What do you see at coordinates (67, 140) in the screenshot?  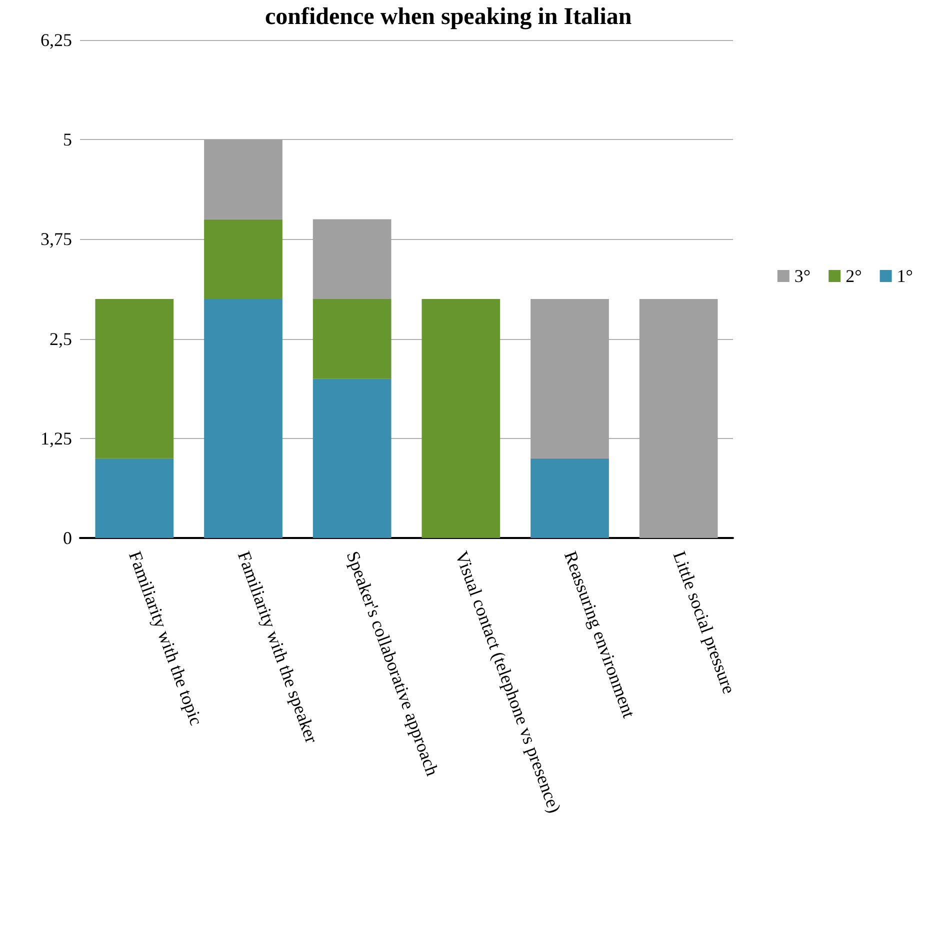 I see `y-tick-label: 5` at bounding box center [67, 140].